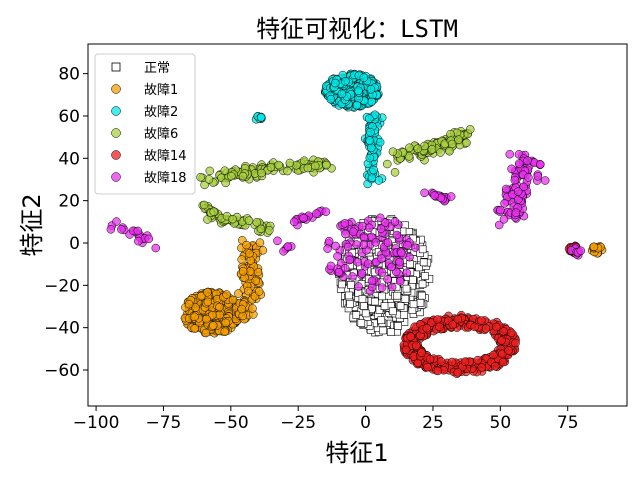 The image size is (640, 480). Describe the element at coordinates (164, 423) in the screenshot. I see `x-tick-label: −75` at that location.